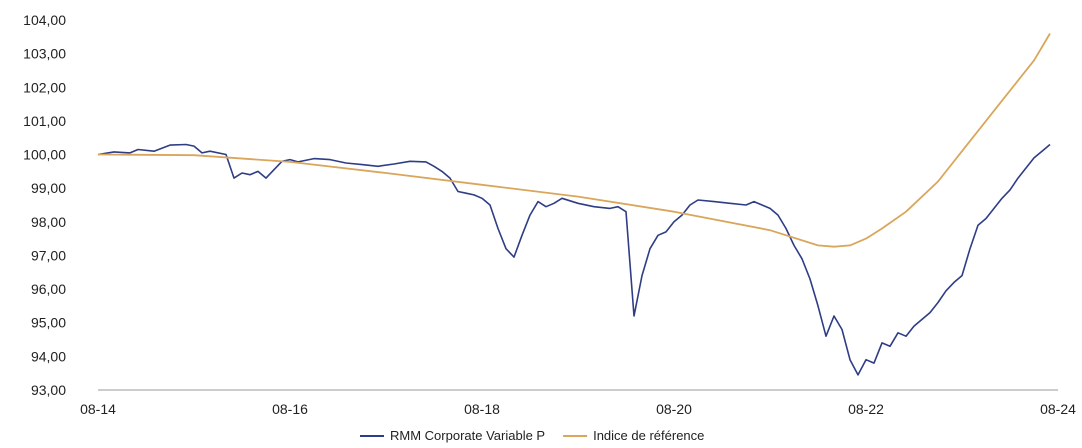 The height and width of the screenshot is (448, 1082). I want to click on x-tick-label: 08-20, so click(674, 409).